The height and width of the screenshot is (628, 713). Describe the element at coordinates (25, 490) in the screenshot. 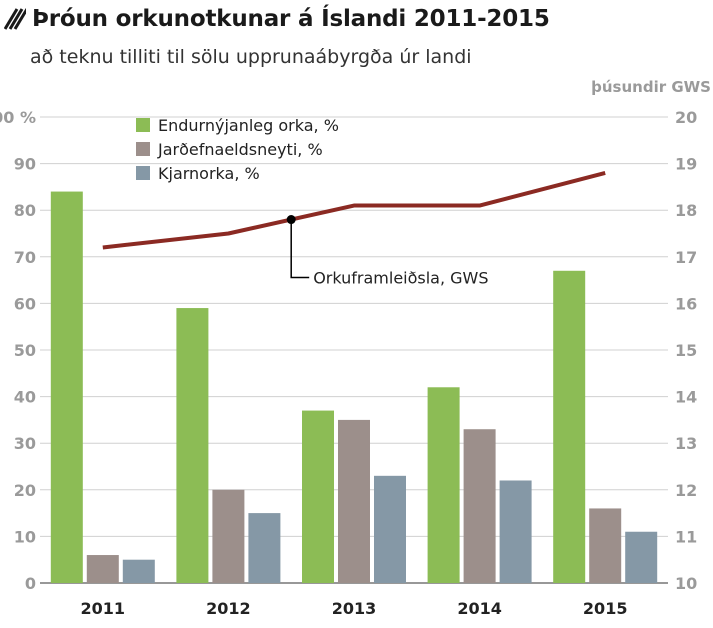

I see `left-tick-label: 20` at that location.